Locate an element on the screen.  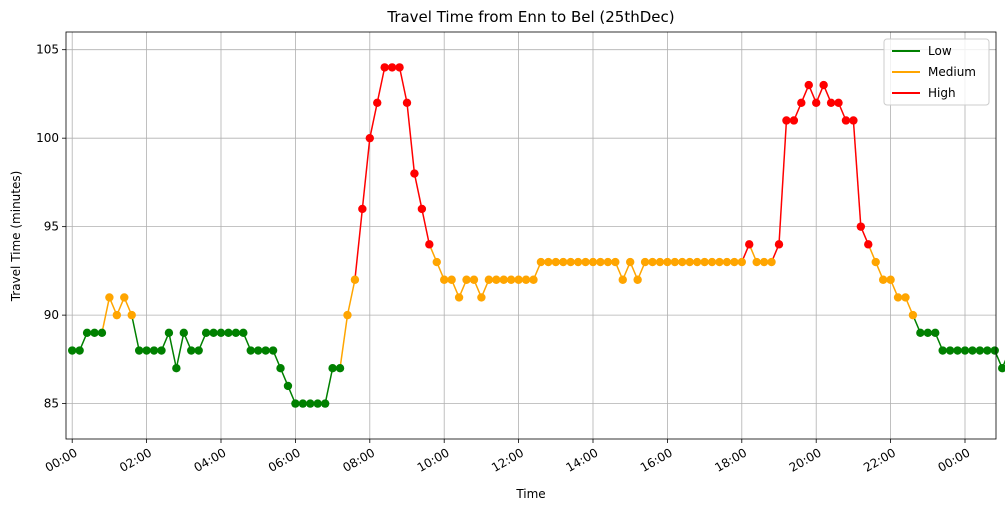
x-tick-label: 12:00 is located at coordinates (507, 459).